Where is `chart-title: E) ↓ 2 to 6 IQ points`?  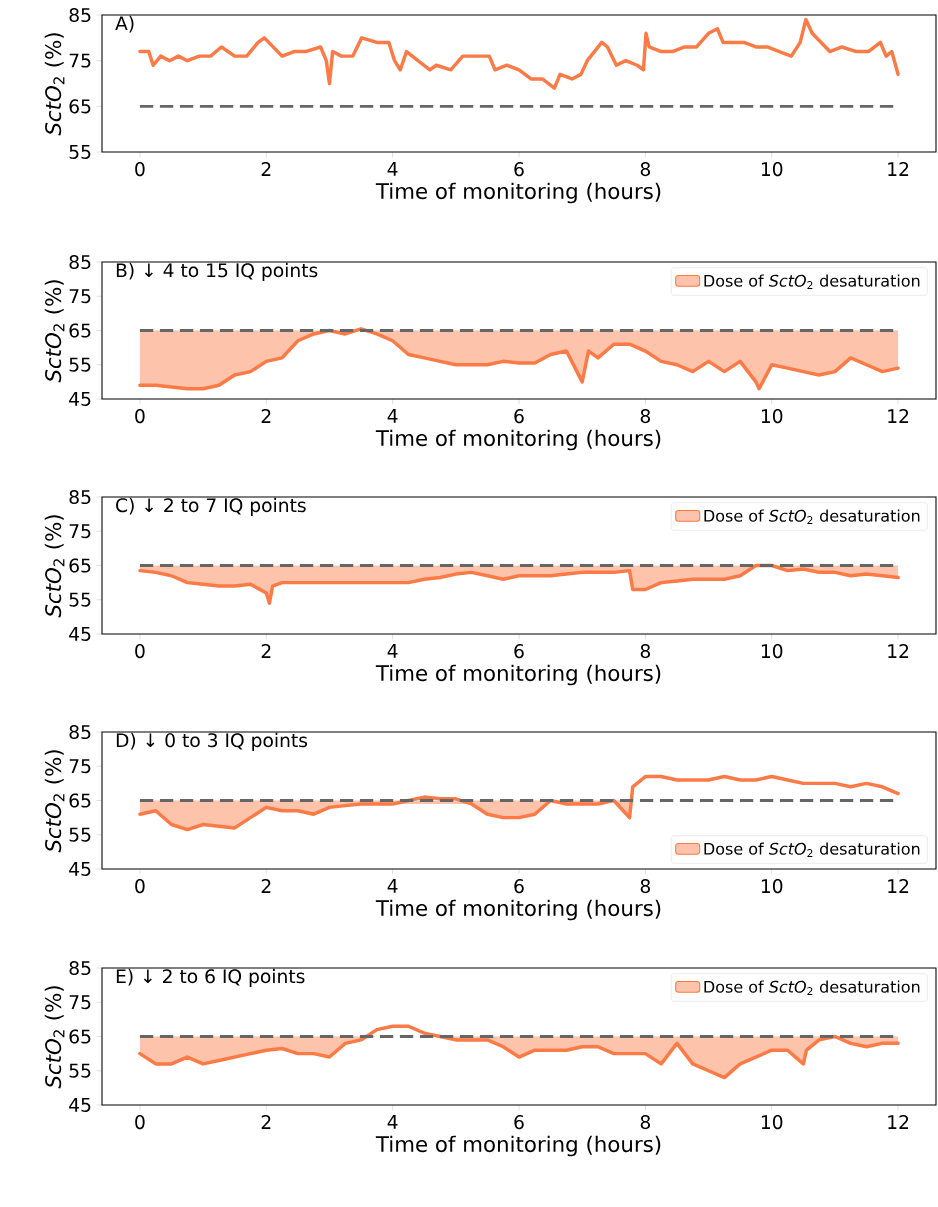 chart-title: E) ↓ 2 to 6 IQ points is located at coordinates (210, 977).